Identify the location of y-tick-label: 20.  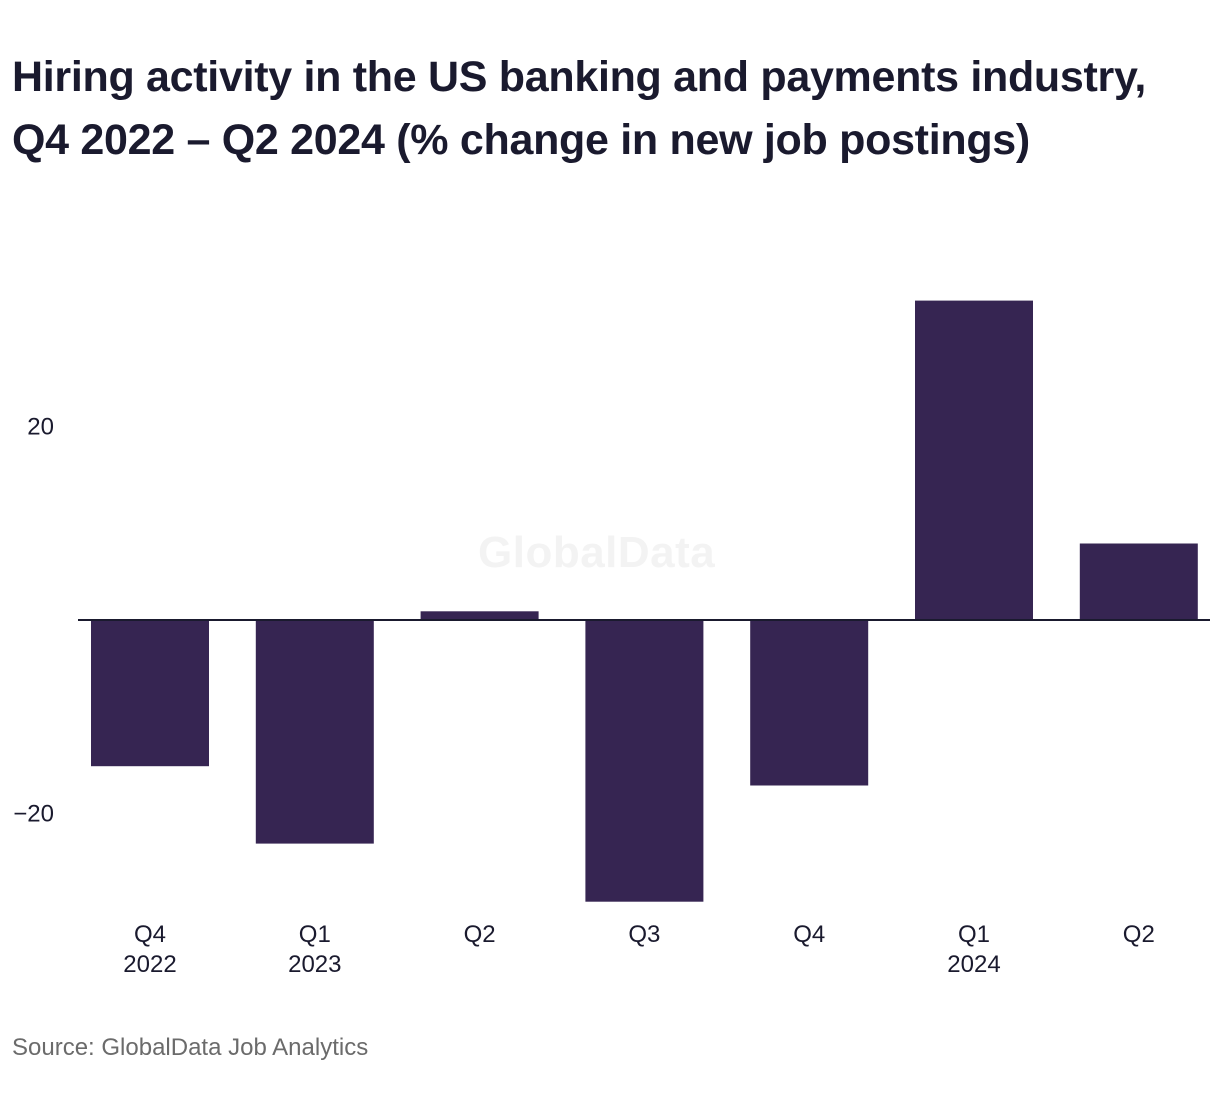
(40, 426).